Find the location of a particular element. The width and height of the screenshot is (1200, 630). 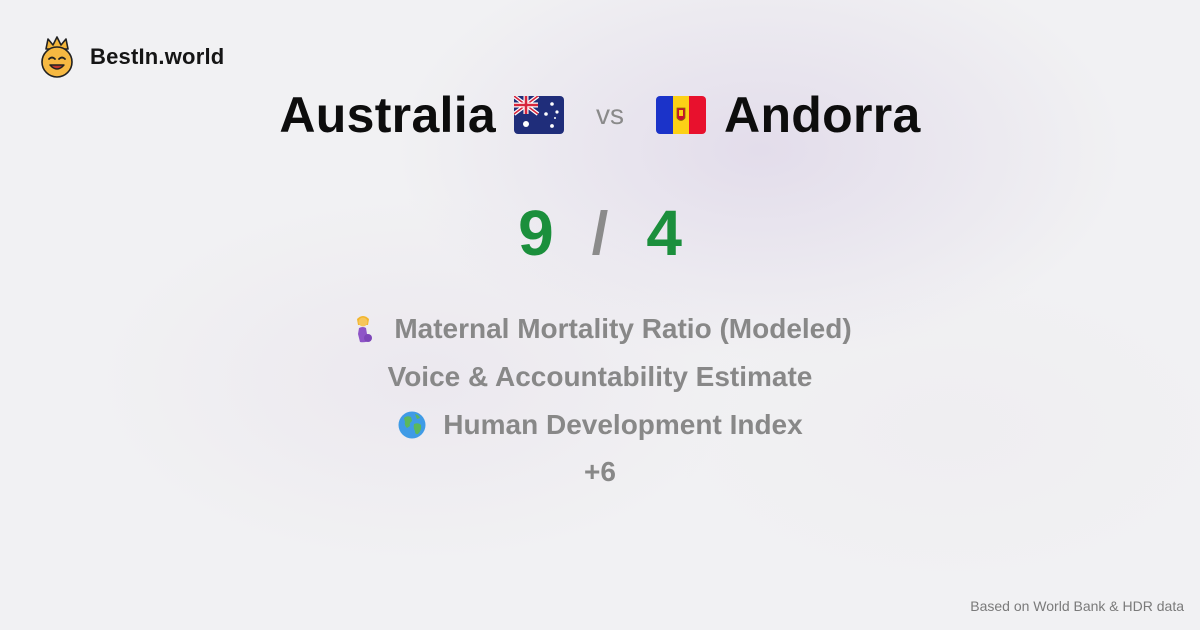

metric-label: Voice & Accountability Estimate is located at coordinates (600, 376).